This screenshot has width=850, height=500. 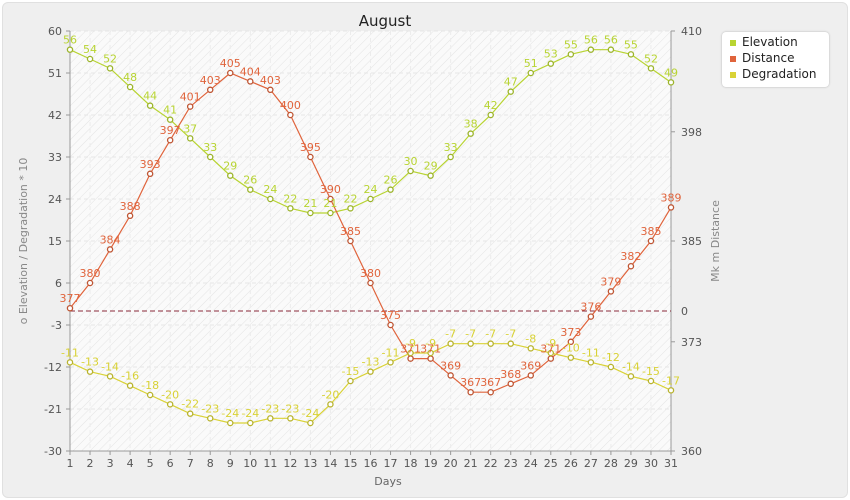 I want to click on x-tick-label: 27, so click(x=591, y=463).